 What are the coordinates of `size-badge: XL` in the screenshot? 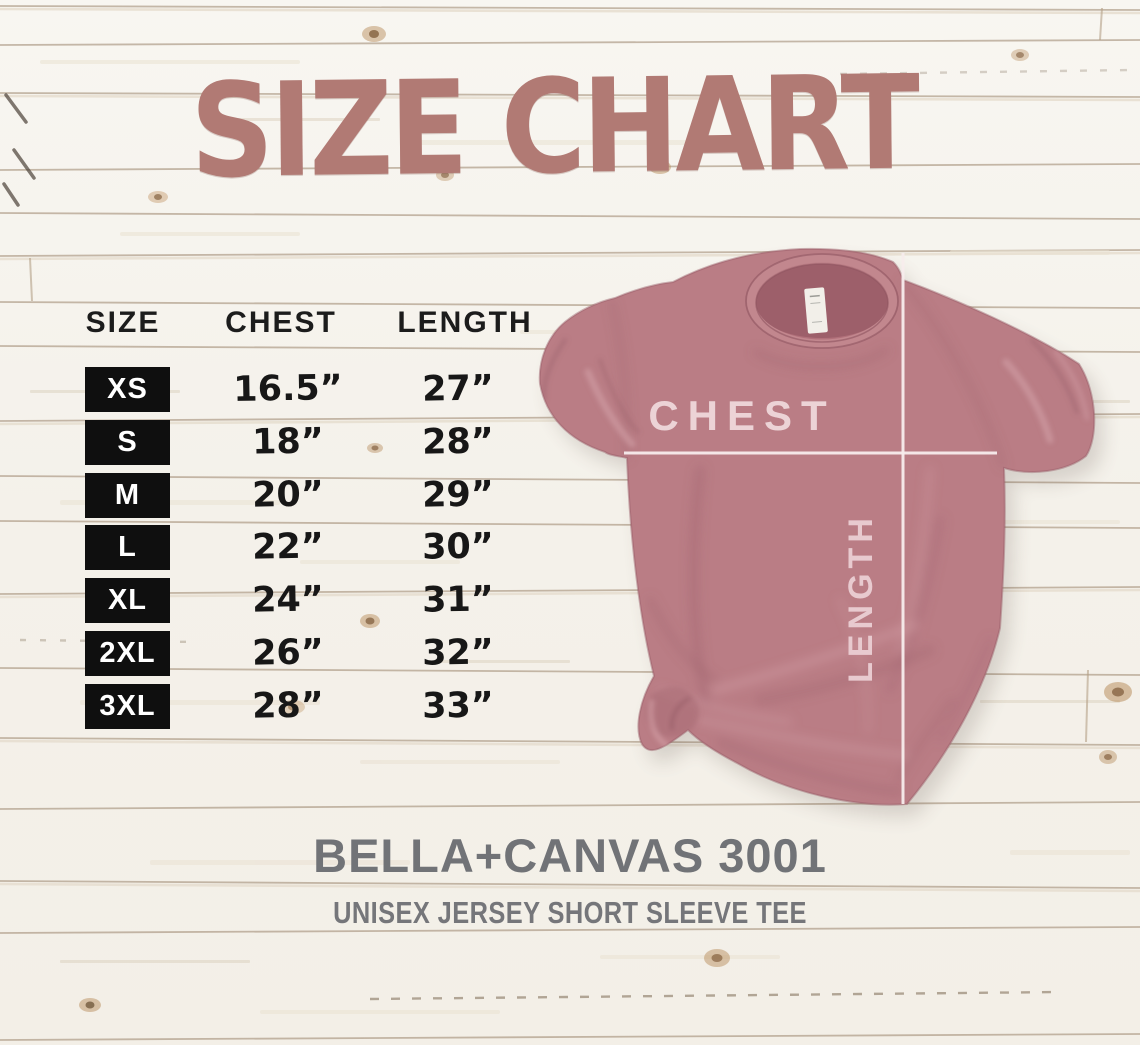 It's located at (127, 601).